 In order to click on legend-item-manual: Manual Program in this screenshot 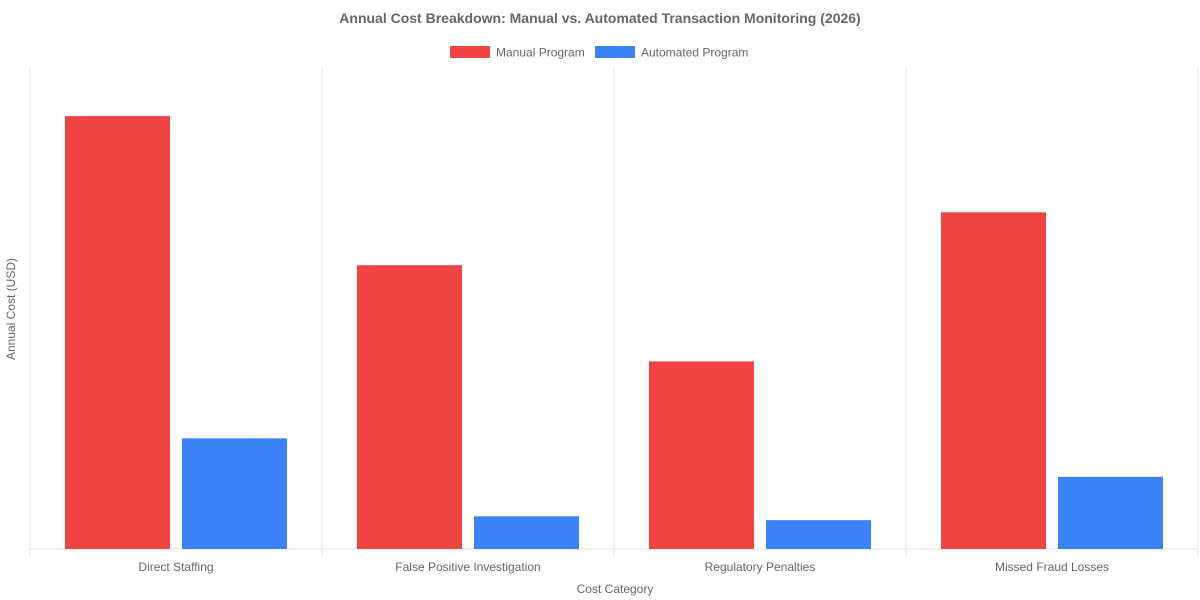, I will do `click(517, 53)`.